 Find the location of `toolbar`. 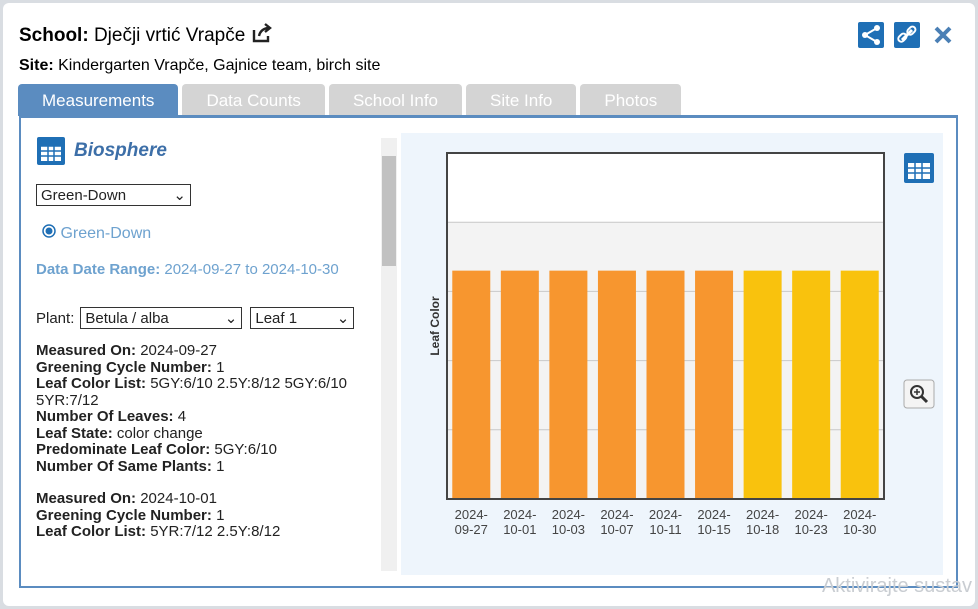

toolbar is located at coordinates (905, 35).